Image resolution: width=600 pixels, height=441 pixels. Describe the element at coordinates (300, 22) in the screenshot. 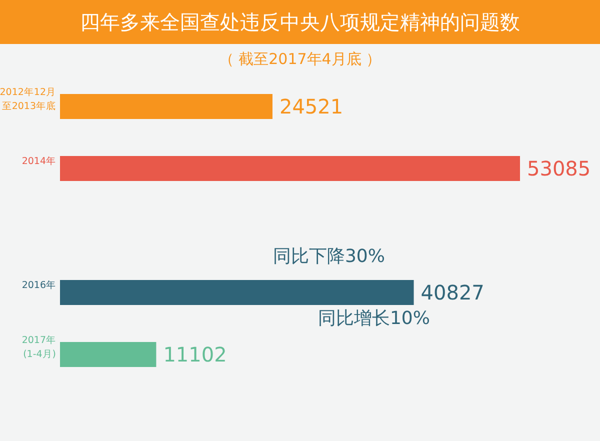

I see `chart-title: 四年多来全国查处违反中央八项规定精神的问题数` at that location.